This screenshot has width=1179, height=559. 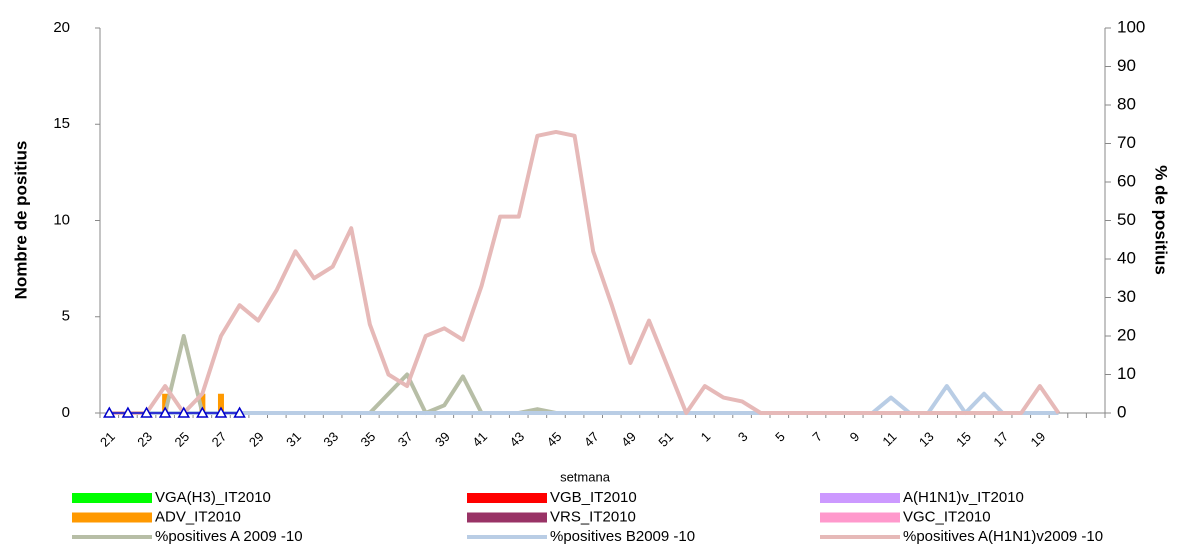 What do you see at coordinates (554, 439) in the screenshot?
I see `x-tick-label: 45` at bounding box center [554, 439].